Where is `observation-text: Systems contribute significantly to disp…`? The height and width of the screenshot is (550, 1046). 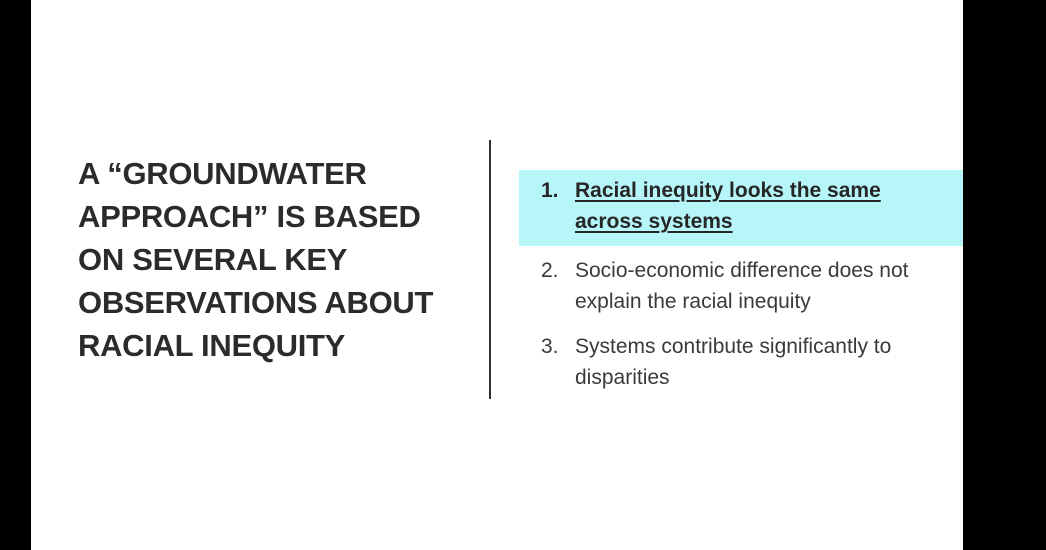 observation-text: Systems contribute significantly to disp… is located at coordinates (733, 362).